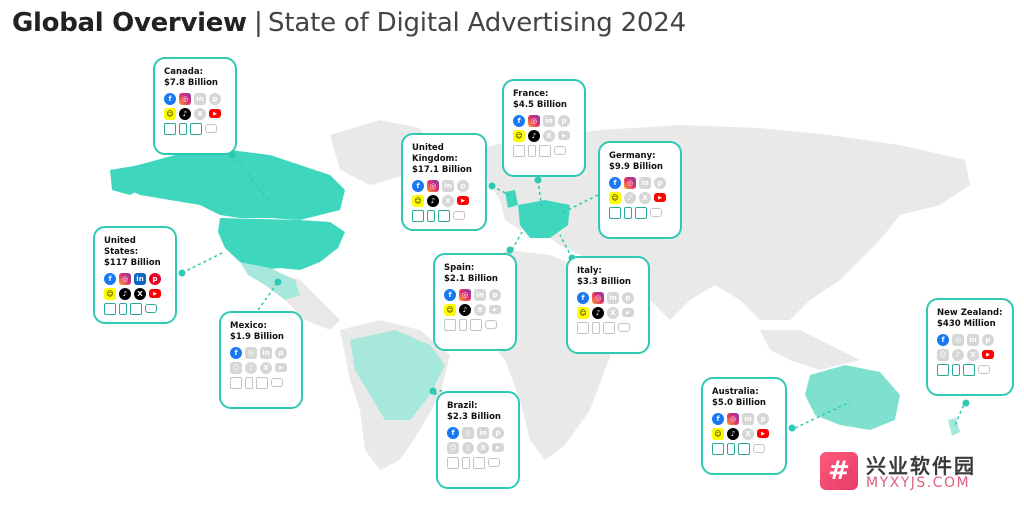  I want to click on country-name: Spain:, so click(459, 268).